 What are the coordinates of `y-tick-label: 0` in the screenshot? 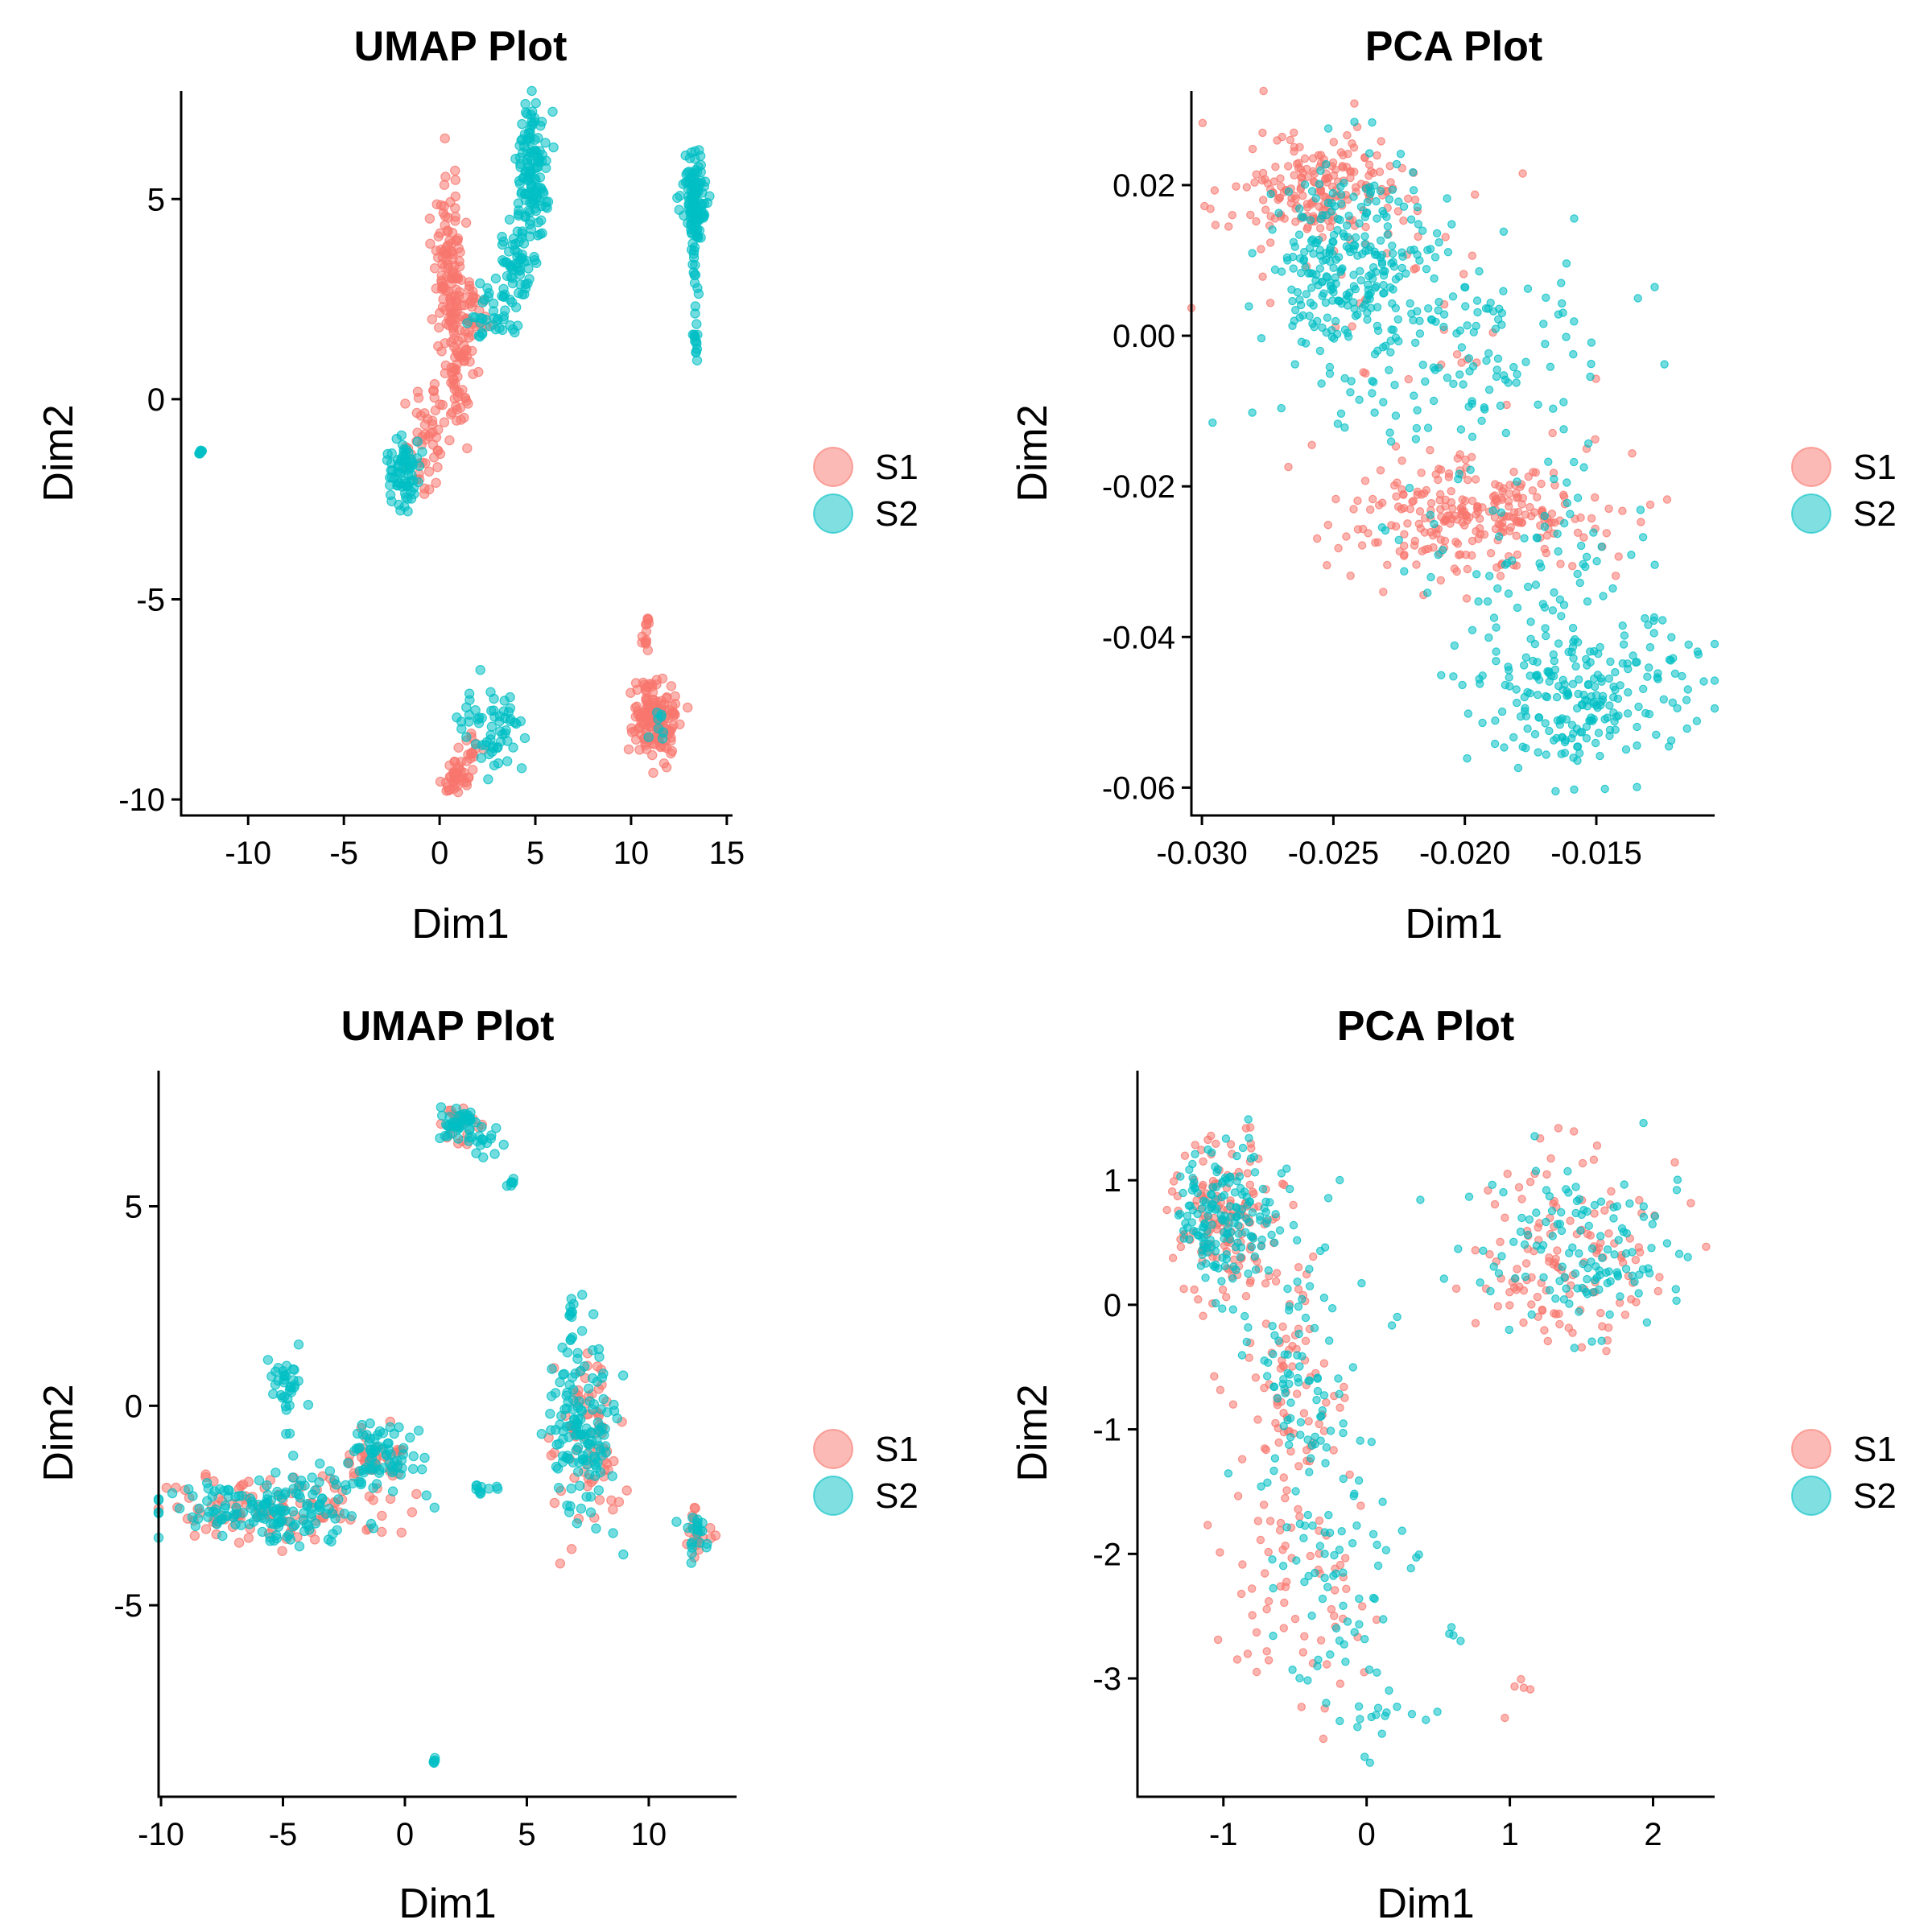 It's located at (133, 1406).